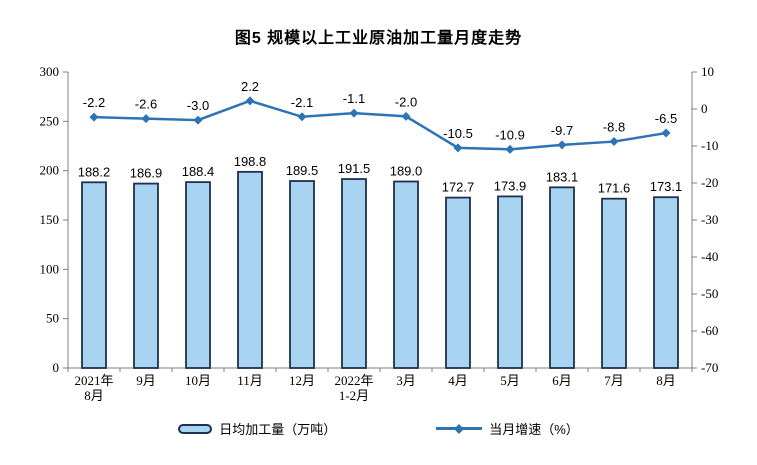  I want to click on line-value-label: -3.0, so click(198, 105).